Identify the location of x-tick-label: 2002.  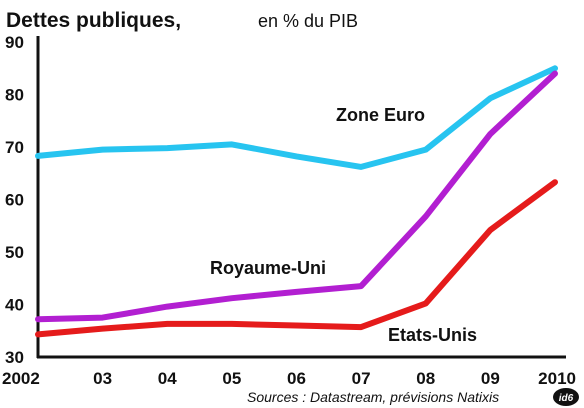
(21, 378).